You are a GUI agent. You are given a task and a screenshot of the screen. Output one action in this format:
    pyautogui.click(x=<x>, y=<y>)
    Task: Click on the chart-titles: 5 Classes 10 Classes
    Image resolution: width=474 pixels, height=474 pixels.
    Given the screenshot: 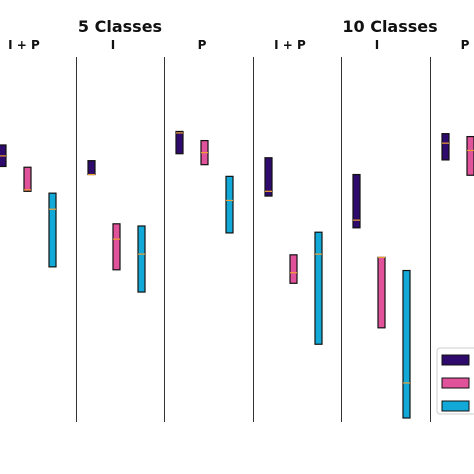 What is the action you would take?
    pyautogui.click(x=258, y=26)
    